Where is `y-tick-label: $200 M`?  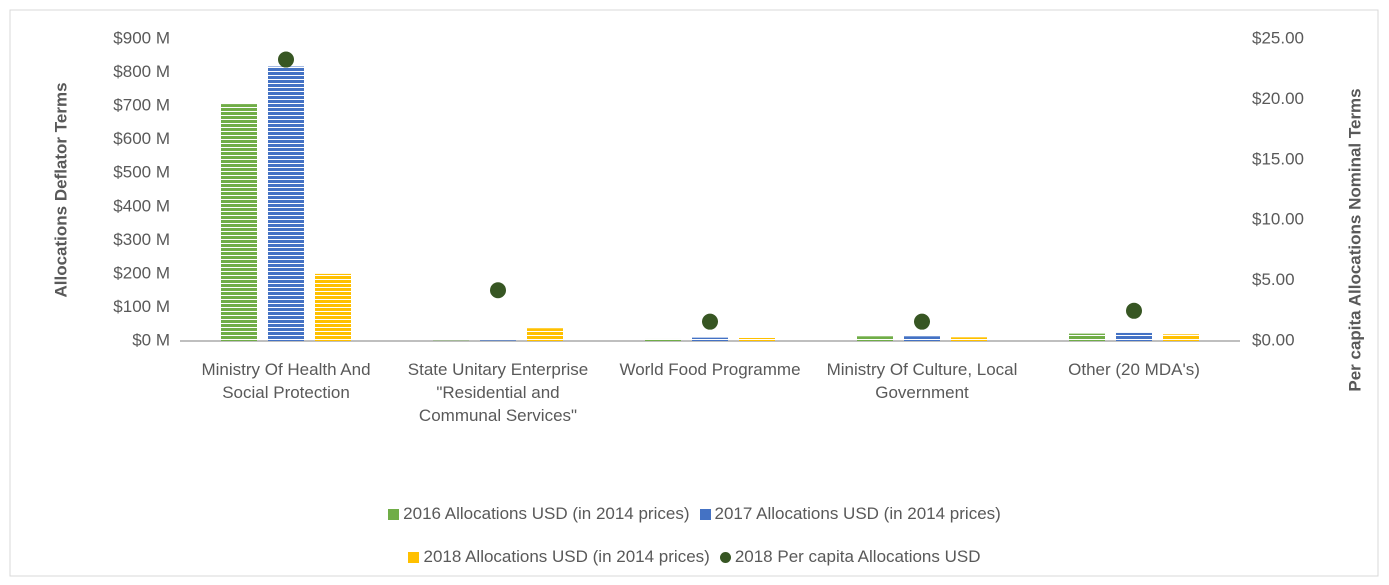
y-tick-label: $200 M is located at coordinates (141, 272).